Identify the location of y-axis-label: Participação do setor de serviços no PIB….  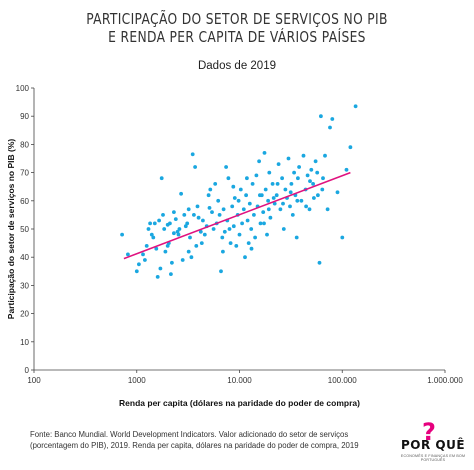
(11, 229).